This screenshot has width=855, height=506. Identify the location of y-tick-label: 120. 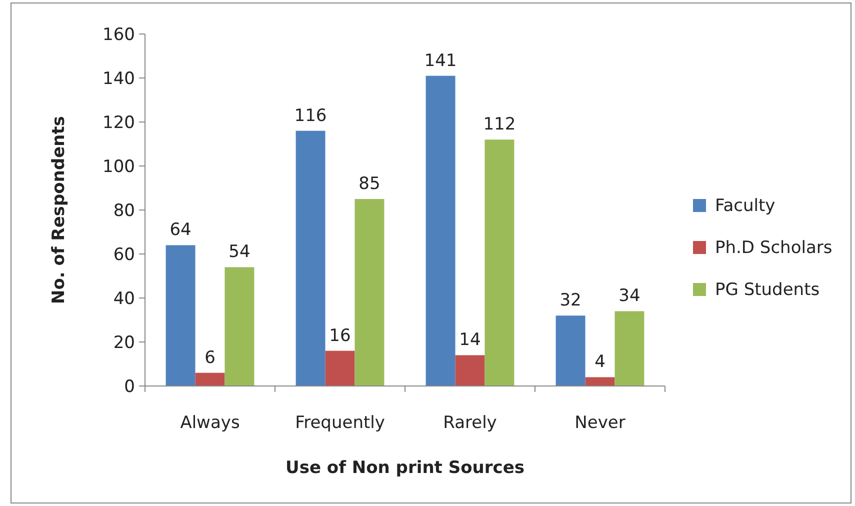
(118, 122).